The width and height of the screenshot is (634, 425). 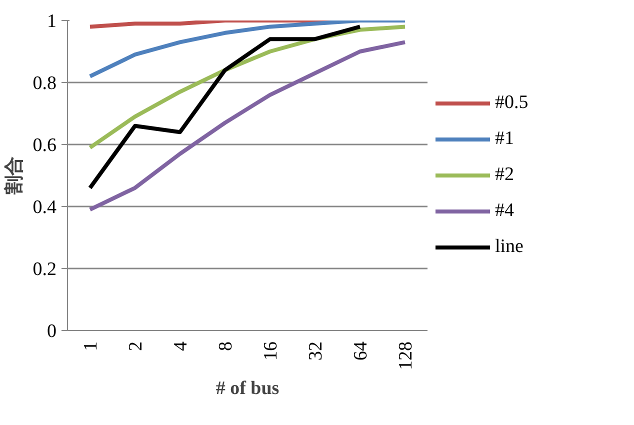 I want to click on legend-label: #4, so click(x=505, y=211).